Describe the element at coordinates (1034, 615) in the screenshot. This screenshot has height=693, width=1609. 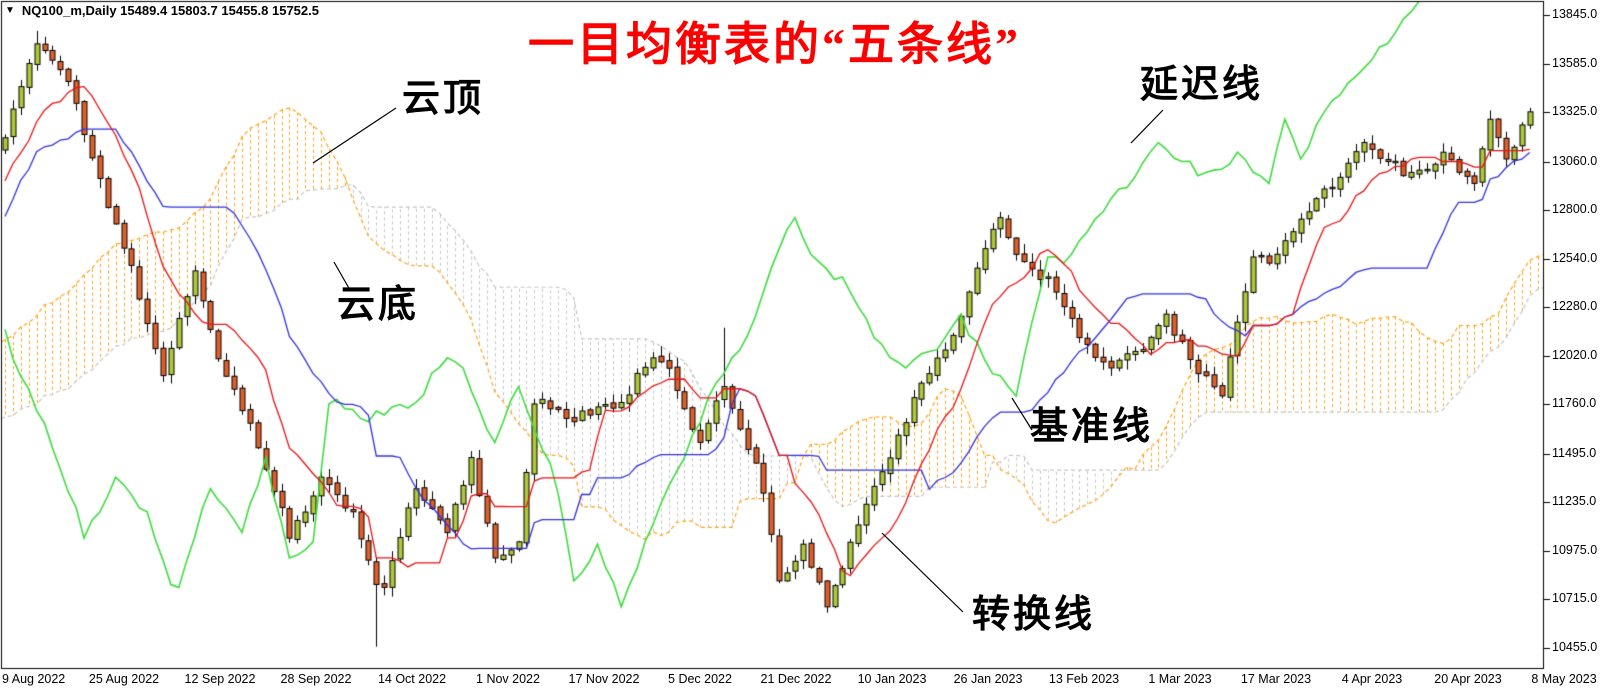
I see `annotation-conversion-line: 转换线` at that location.